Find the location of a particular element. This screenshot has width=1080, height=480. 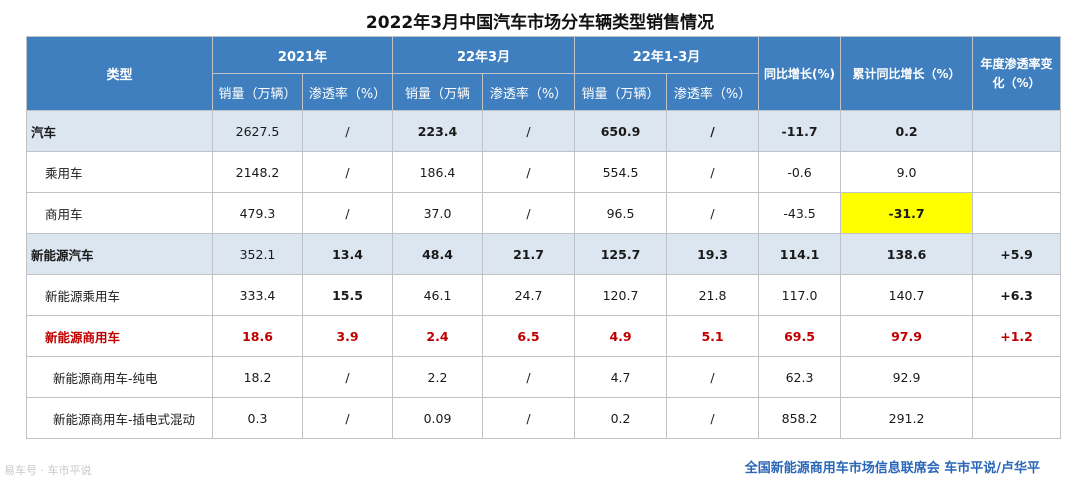

header-pen-2213: 渗透率（%） is located at coordinates (713, 92).